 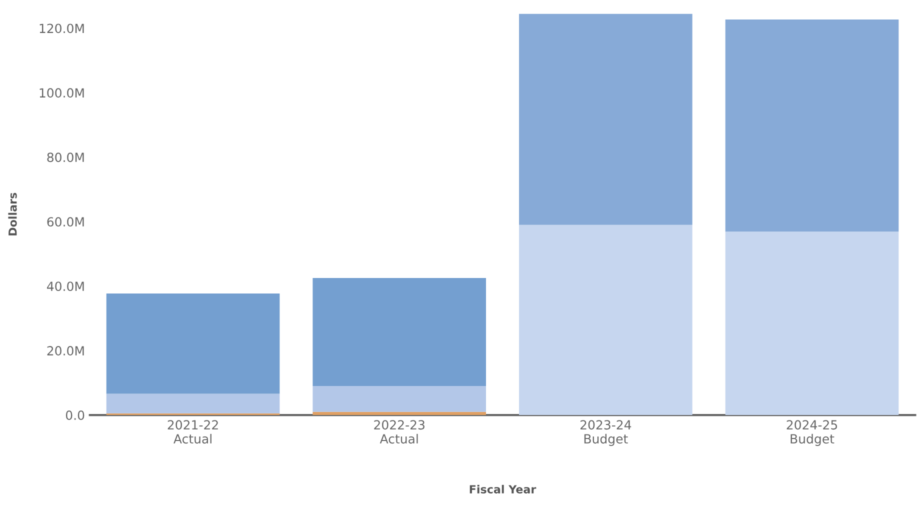 What do you see at coordinates (193, 432) in the screenshot?
I see `x-tick-label: 2021-22 Actual` at bounding box center [193, 432].